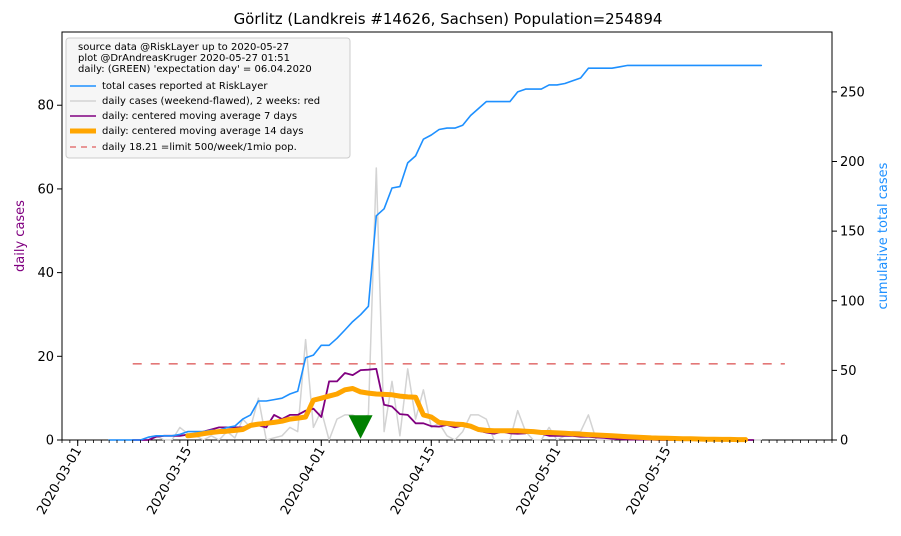 This screenshot has height=536, width=901. What do you see at coordinates (45, 106) in the screenshot?
I see `left-tick-label: 80` at bounding box center [45, 106].